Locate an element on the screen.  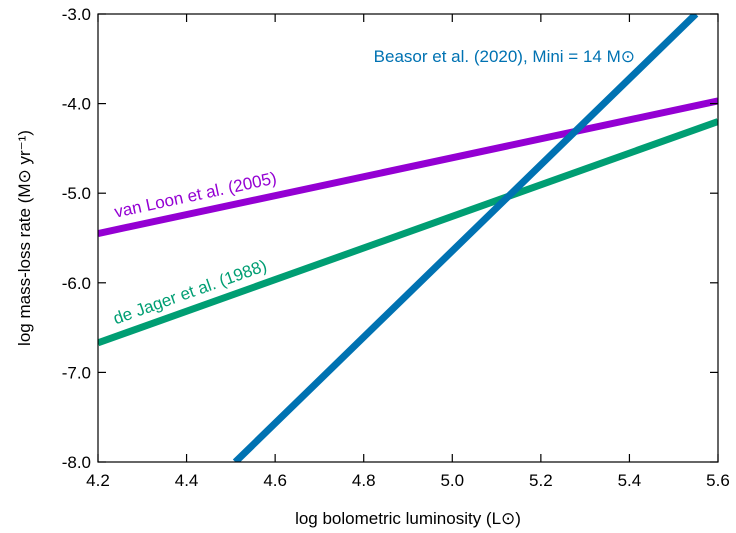
x-tick-label-7: 5.6 is located at coordinates (718, 480).